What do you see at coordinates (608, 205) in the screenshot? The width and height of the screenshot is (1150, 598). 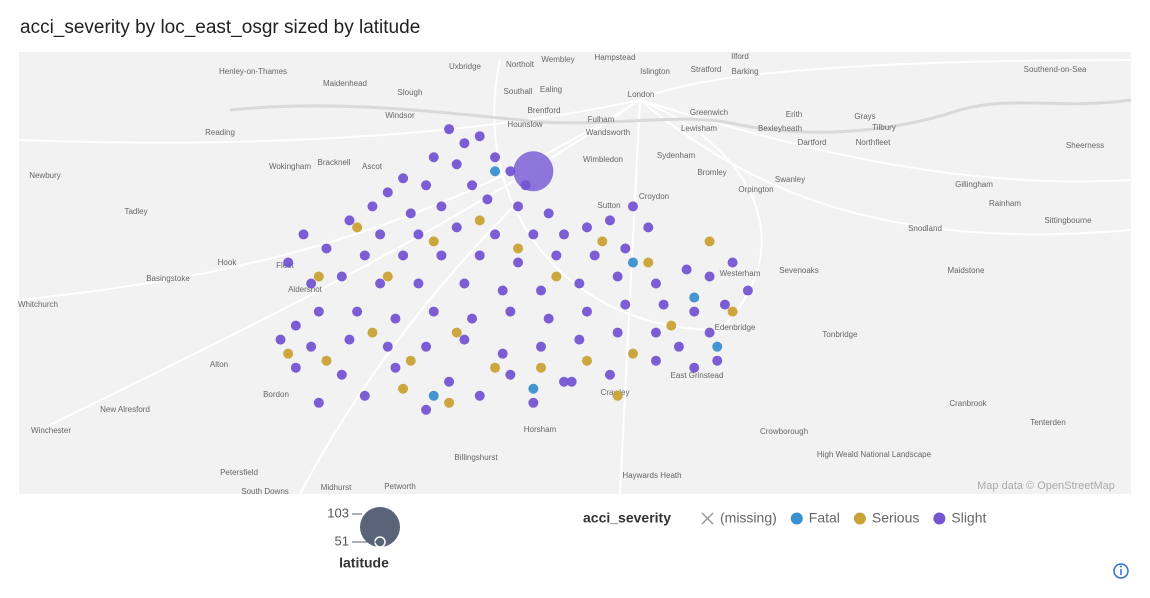 I see `place-label: Sutton` at bounding box center [608, 205].